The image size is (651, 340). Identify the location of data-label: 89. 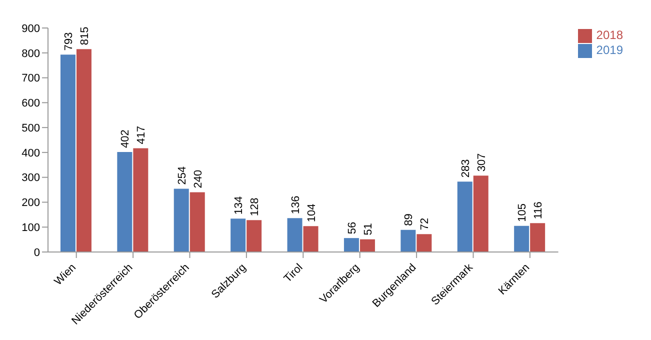
(409, 220).